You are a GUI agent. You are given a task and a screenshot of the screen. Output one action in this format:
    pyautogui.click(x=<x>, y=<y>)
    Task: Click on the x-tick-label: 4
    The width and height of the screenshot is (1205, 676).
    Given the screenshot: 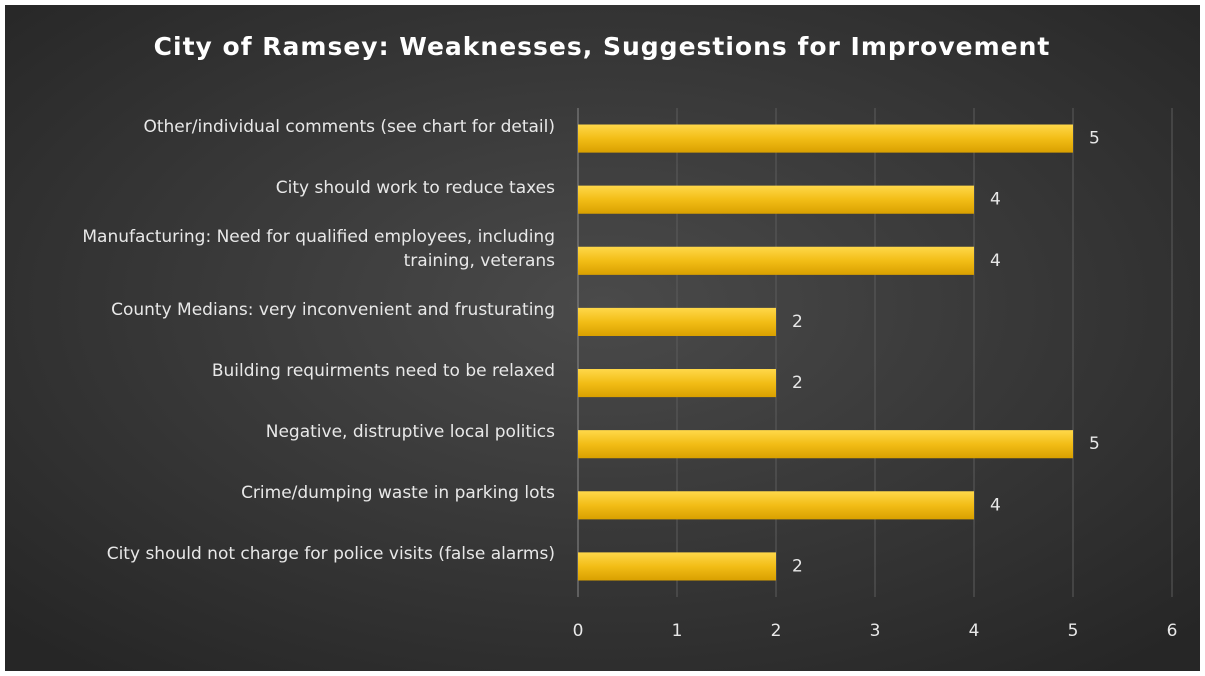 What is the action you would take?
    pyautogui.click(x=974, y=631)
    